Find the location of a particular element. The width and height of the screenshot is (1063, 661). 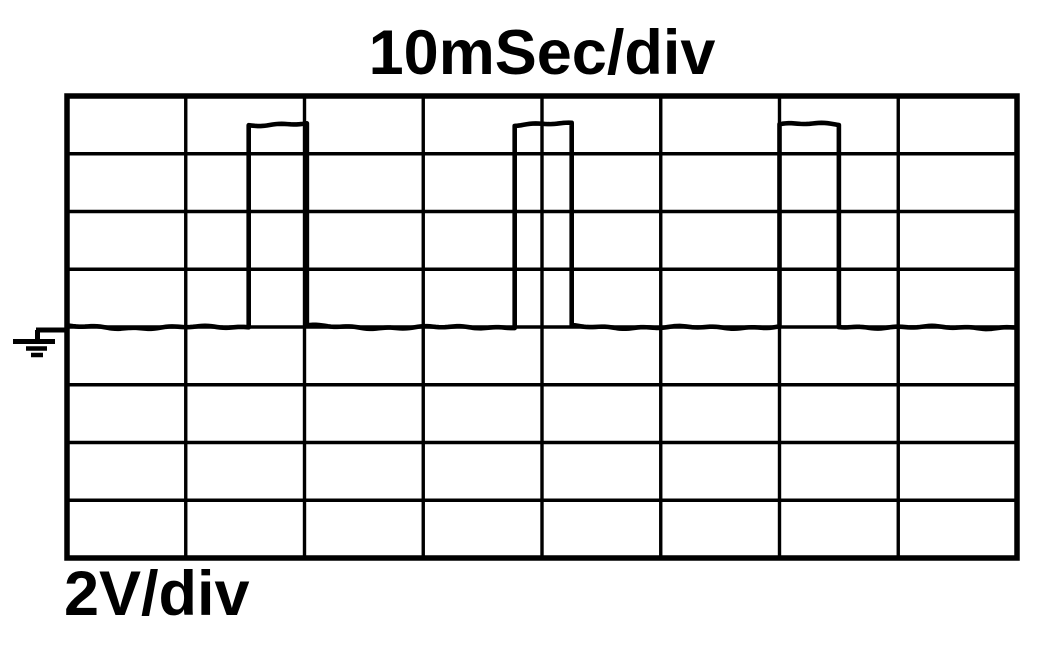

ground-reference-icon is located at coordinates (41, 342).